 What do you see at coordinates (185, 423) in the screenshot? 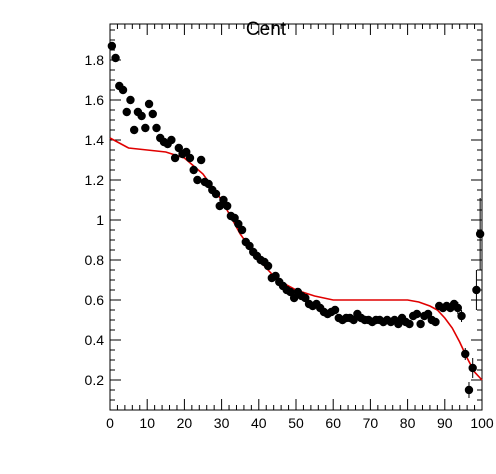
I see `x-tick-label: 20` at bounding box center [185, 423].